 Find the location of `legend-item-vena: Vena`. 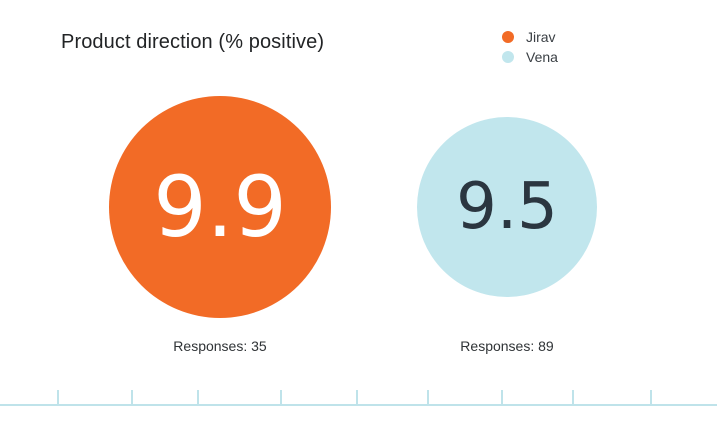

legend-item-vena: Vena is located at coordinates (530, 57).